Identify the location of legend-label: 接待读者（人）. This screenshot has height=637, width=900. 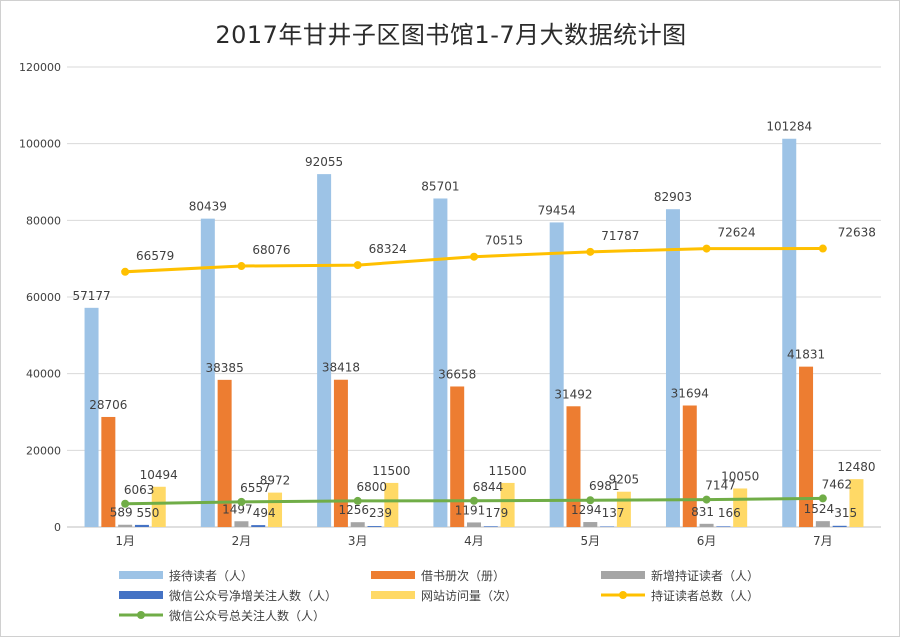
(211, 575).